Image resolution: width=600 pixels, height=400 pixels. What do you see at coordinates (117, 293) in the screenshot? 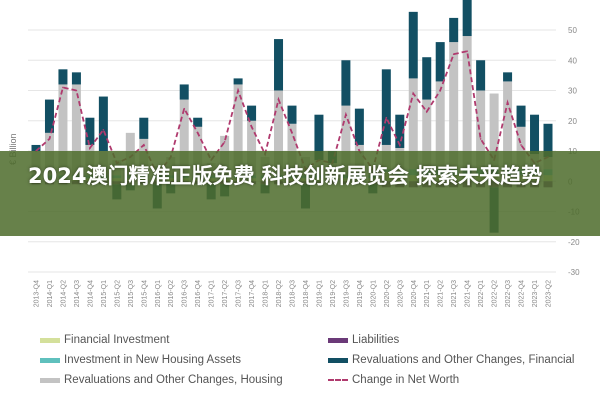
I see `x-tick-label: 2015-Q2` at bounding box center [117, 293].